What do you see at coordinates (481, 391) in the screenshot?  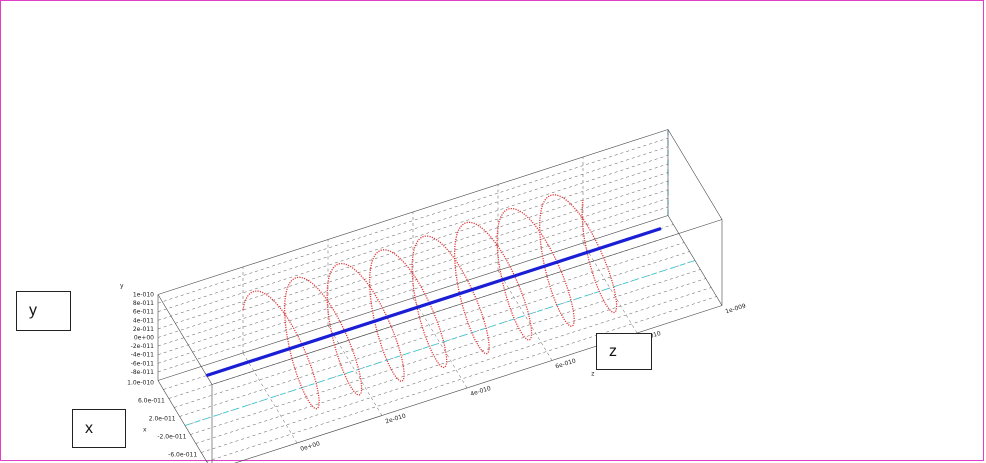 I see `z-tick-label: 4e-010` at bounding box center [481, 391].